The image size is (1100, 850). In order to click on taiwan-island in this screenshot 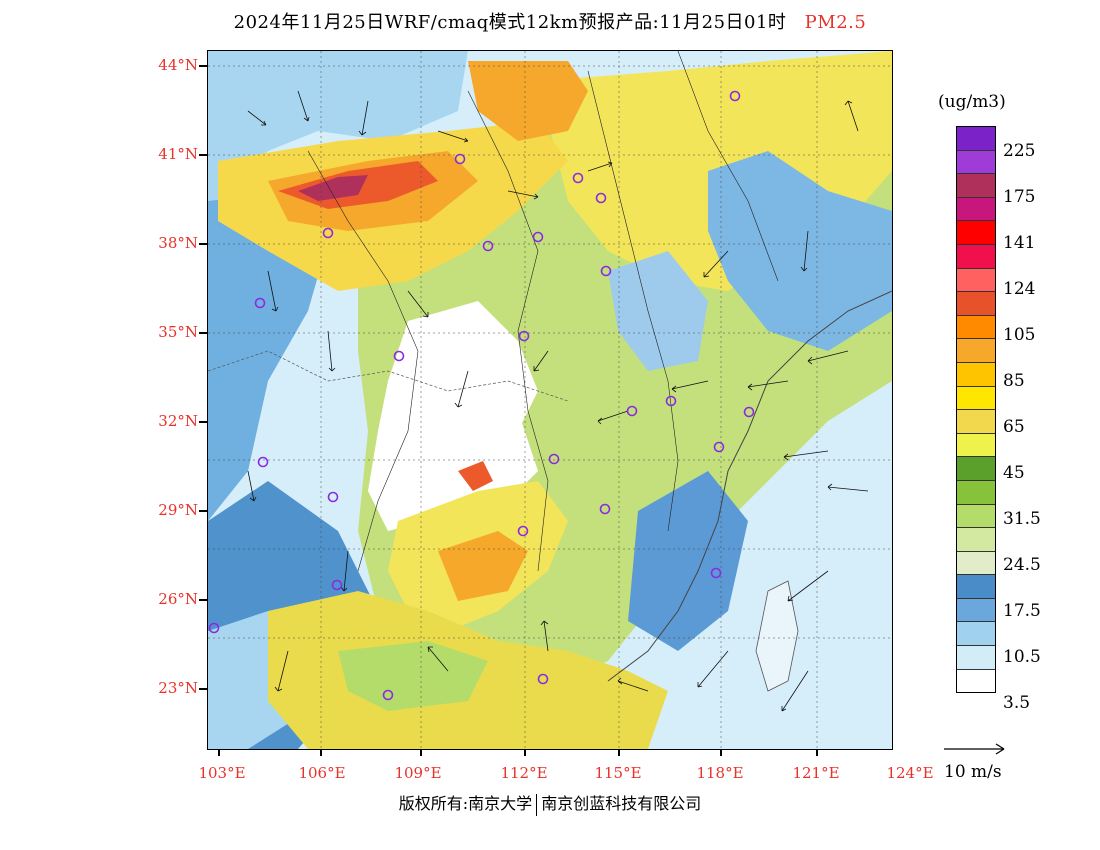, I will do `click(777, 636)`.